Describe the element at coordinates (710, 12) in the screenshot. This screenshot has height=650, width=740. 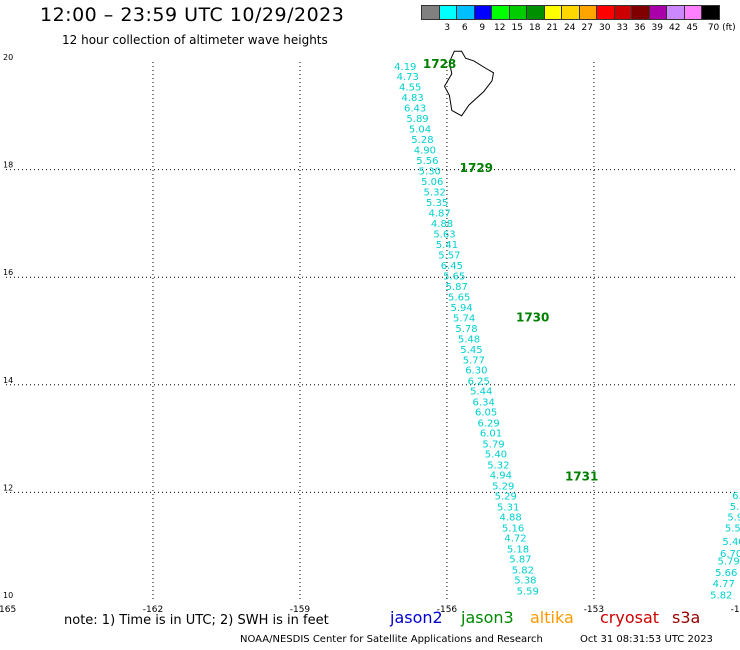
I see `legend-swatch` at that location.